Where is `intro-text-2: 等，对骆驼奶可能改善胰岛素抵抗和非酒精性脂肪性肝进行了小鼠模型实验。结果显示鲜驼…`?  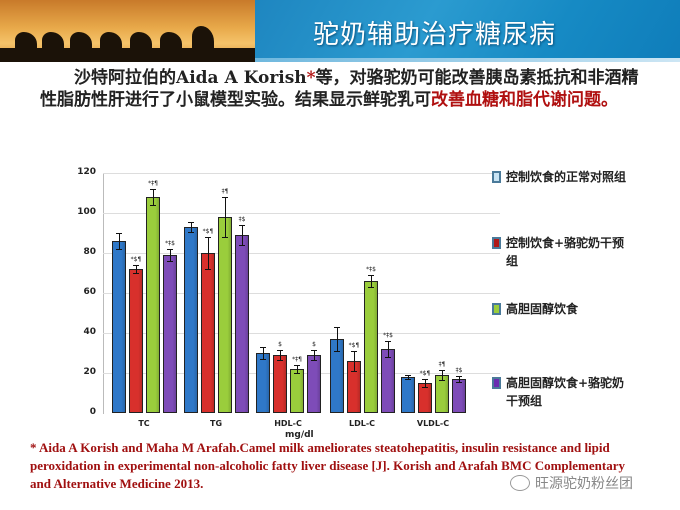
intro-text-2: 等，对骆驼奶可能改善胰岛素抵抗和非酒精性脂肪性肝进行了小鼠模型实验。结果显示鲜驼… is located at coordinates (339, 89).